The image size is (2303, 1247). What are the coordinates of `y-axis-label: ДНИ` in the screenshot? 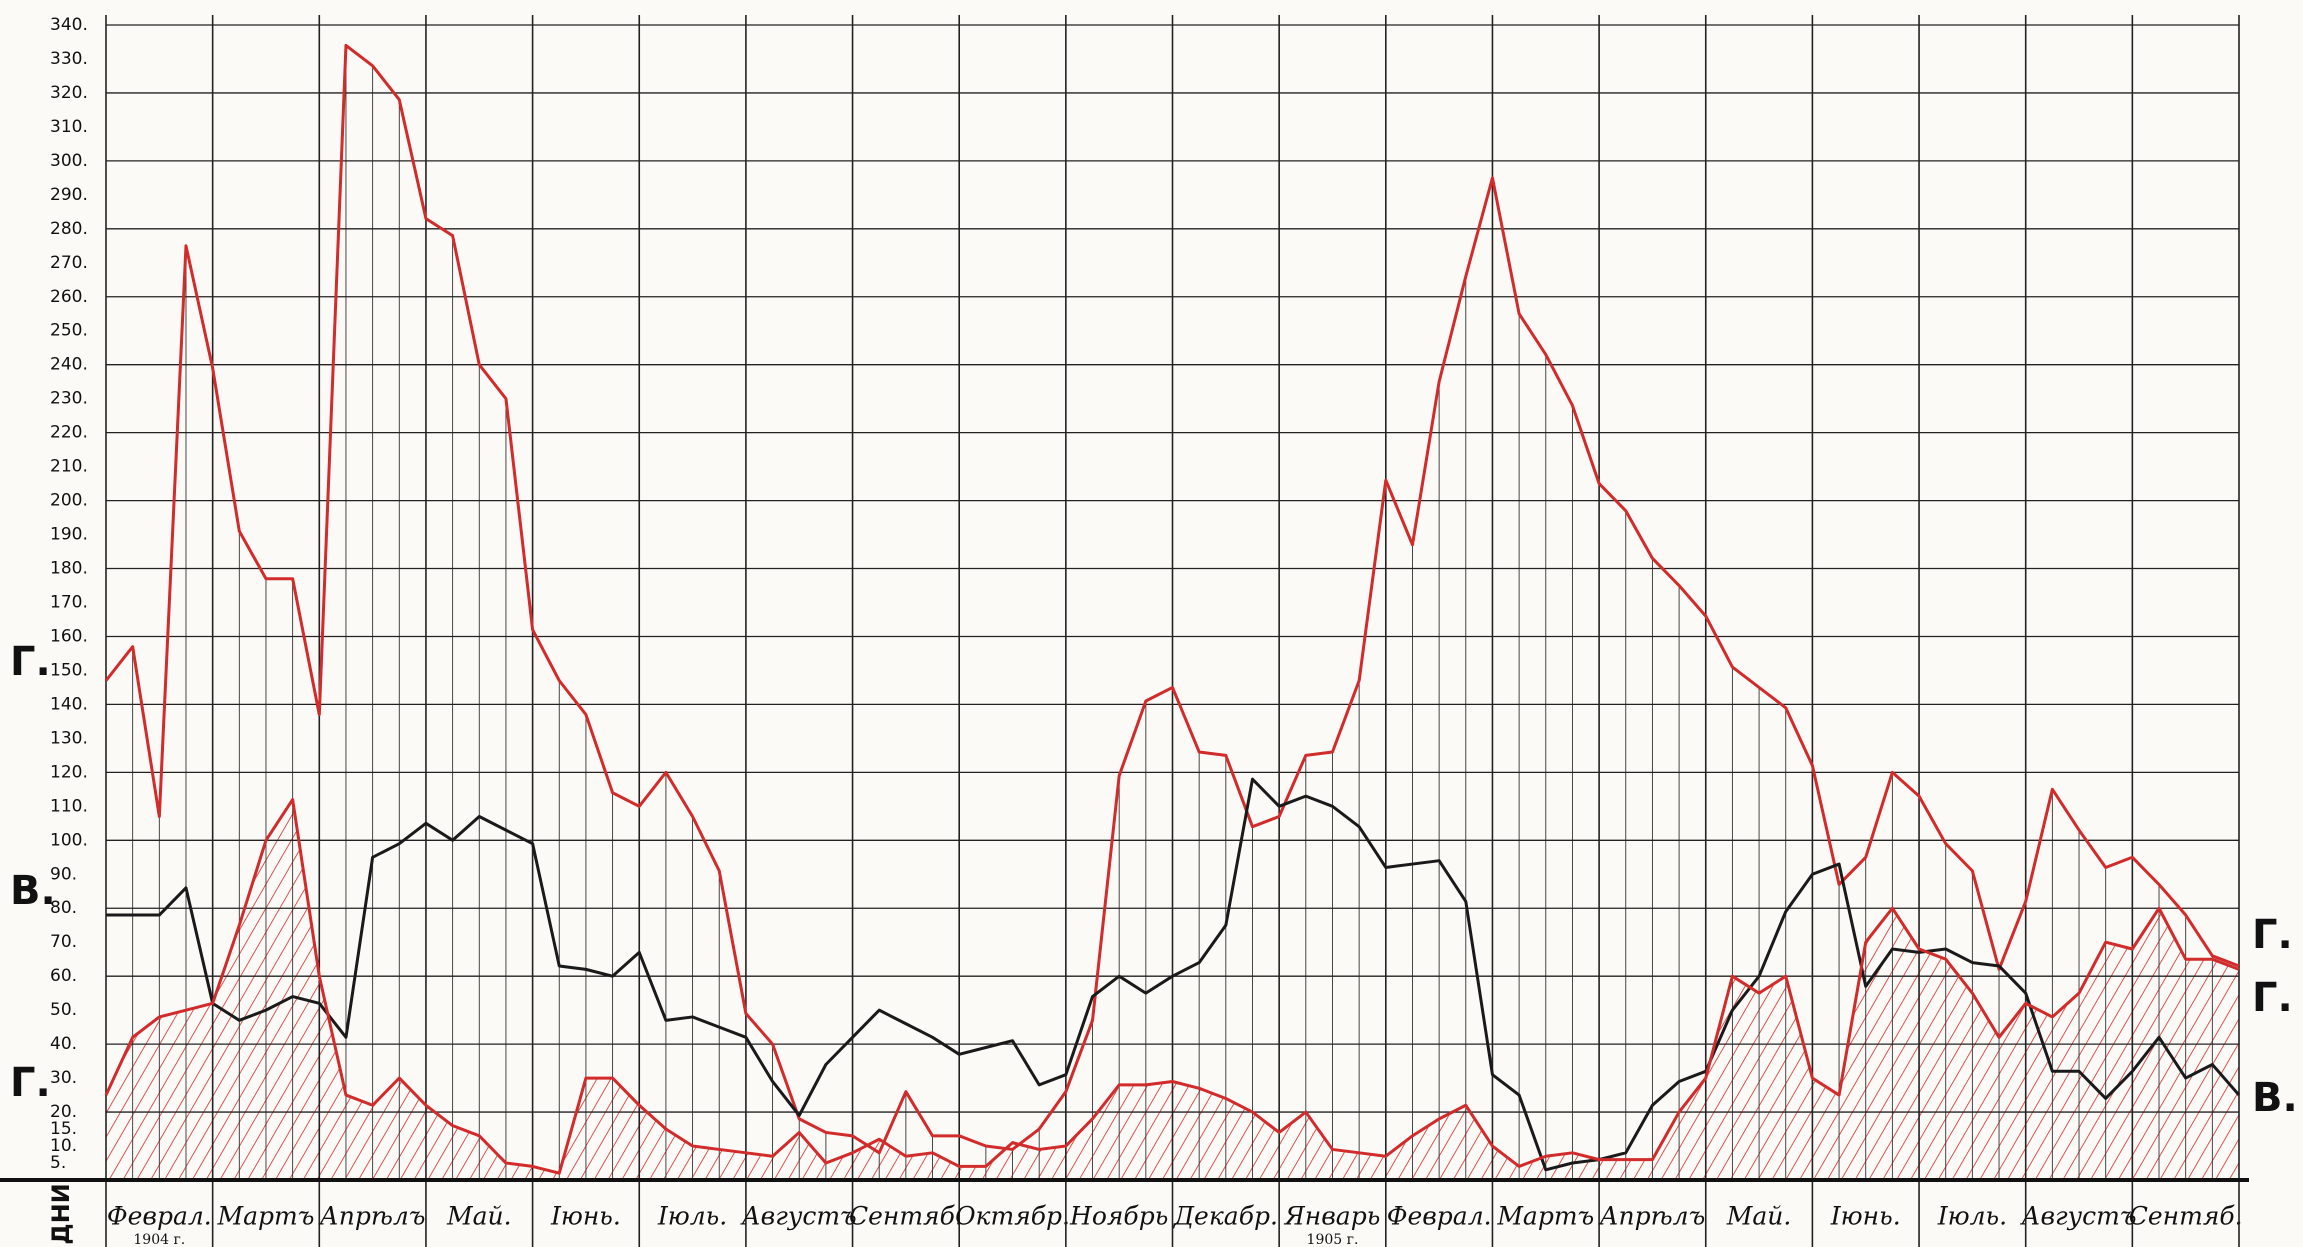 It's located at (61, 1214).